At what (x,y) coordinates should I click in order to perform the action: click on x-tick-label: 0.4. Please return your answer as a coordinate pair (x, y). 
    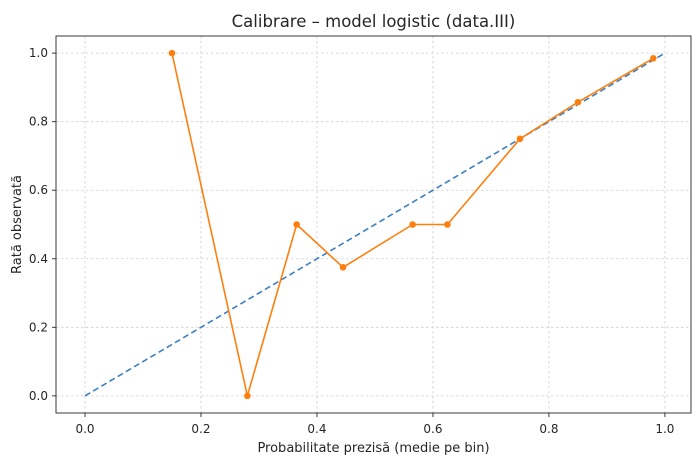
    Looking at the image, I should click on (316, 429).